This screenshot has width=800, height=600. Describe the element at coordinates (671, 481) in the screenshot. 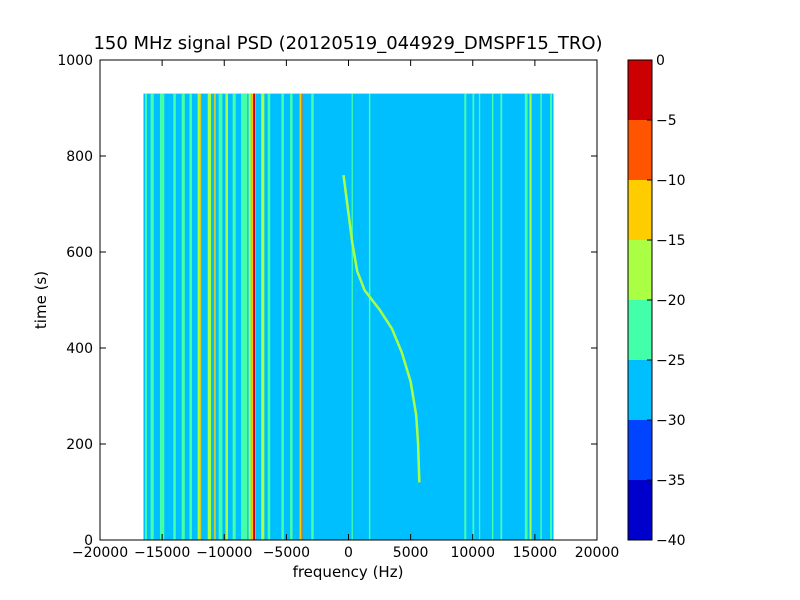

I see `colorbar-tick-label: −35` at that location.